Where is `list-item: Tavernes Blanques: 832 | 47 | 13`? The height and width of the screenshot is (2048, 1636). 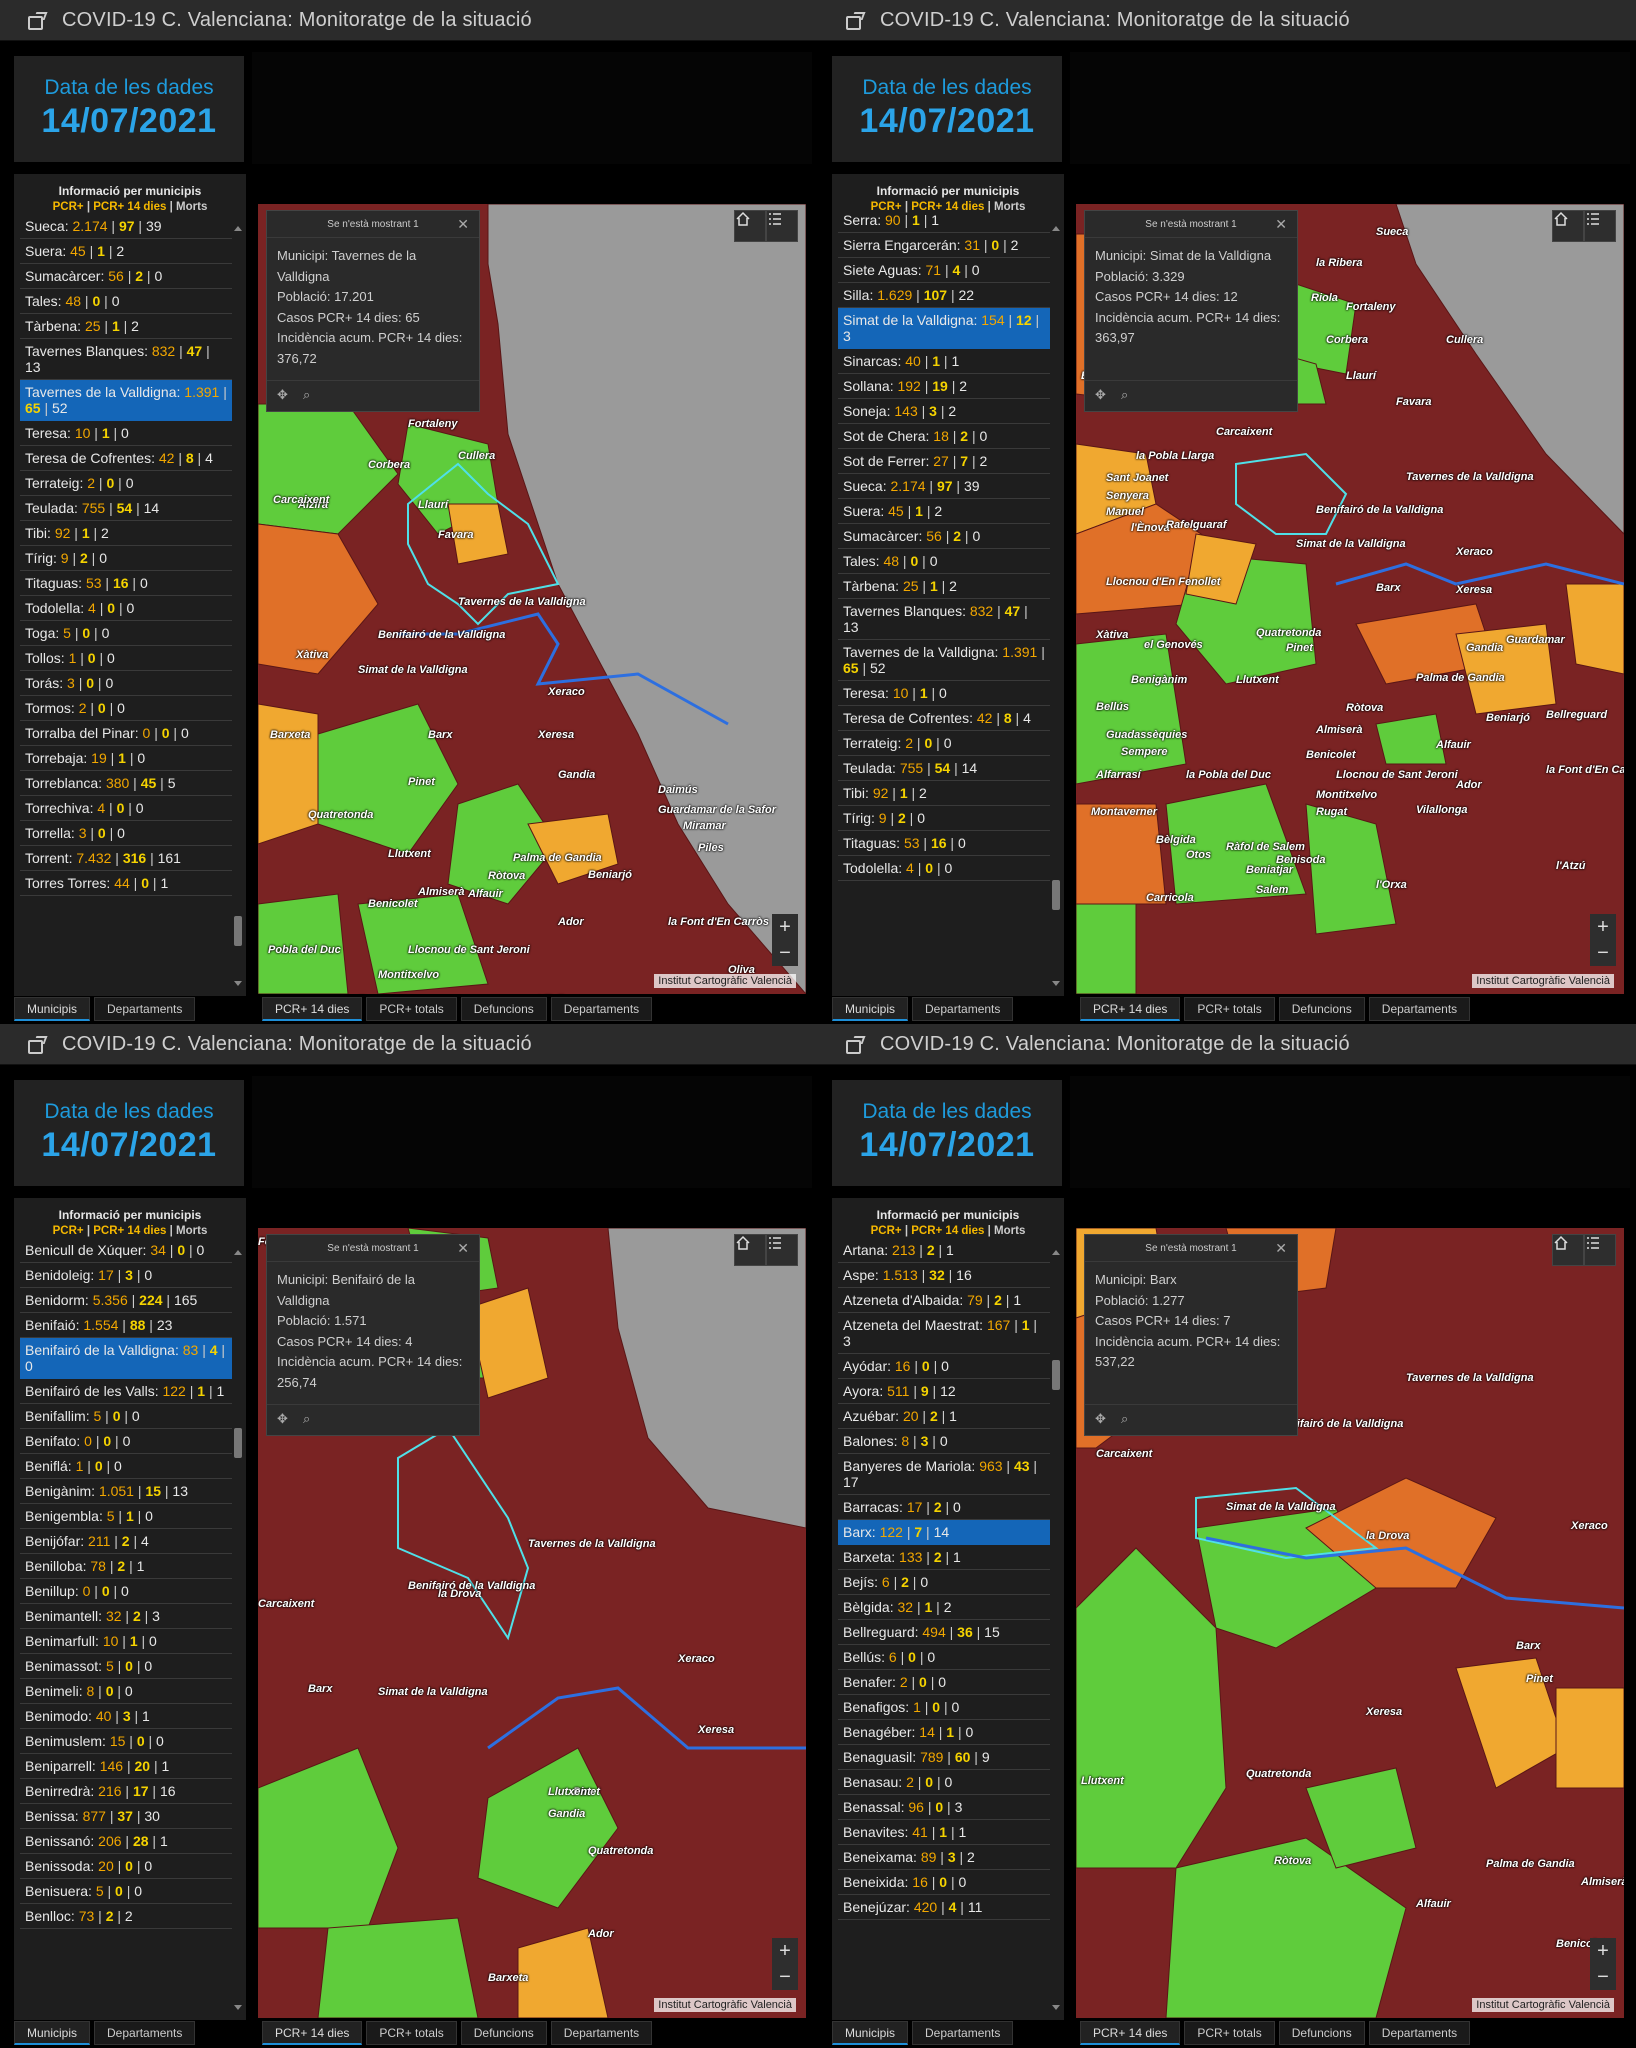
list-item: Tavernes Blanques: 832 | 47 | 13 is located at coordinates (944, 619).